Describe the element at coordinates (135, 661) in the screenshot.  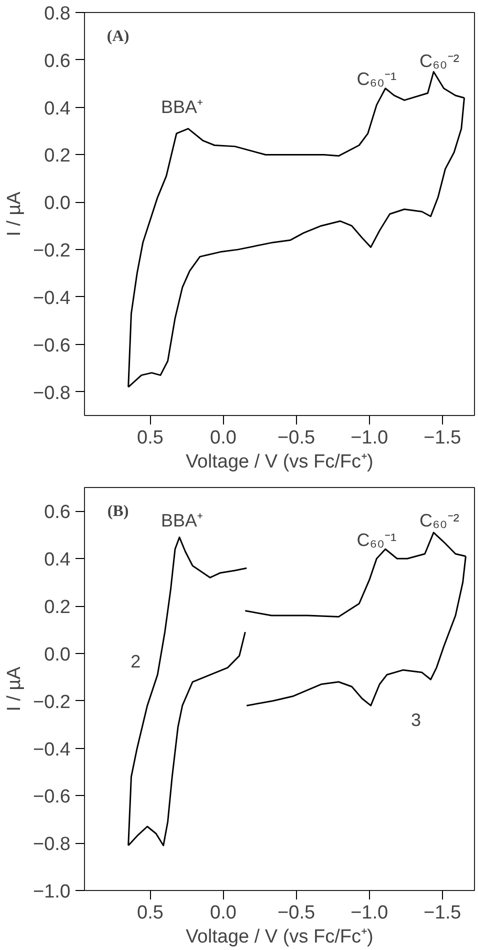
I see `annotation: 2` at that location.